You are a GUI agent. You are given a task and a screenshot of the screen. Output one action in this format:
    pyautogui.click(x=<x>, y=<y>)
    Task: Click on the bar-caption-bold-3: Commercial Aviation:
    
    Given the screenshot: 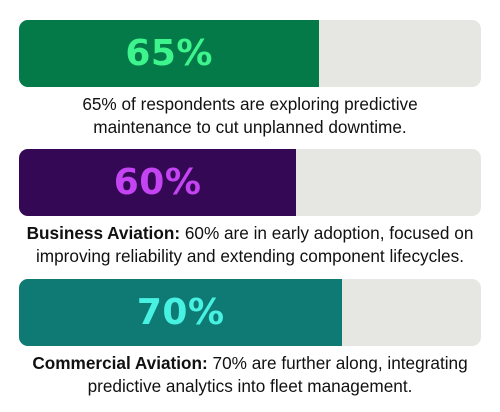 What is the action you would take?
    pyautogui.click(x=120, y=363)
    